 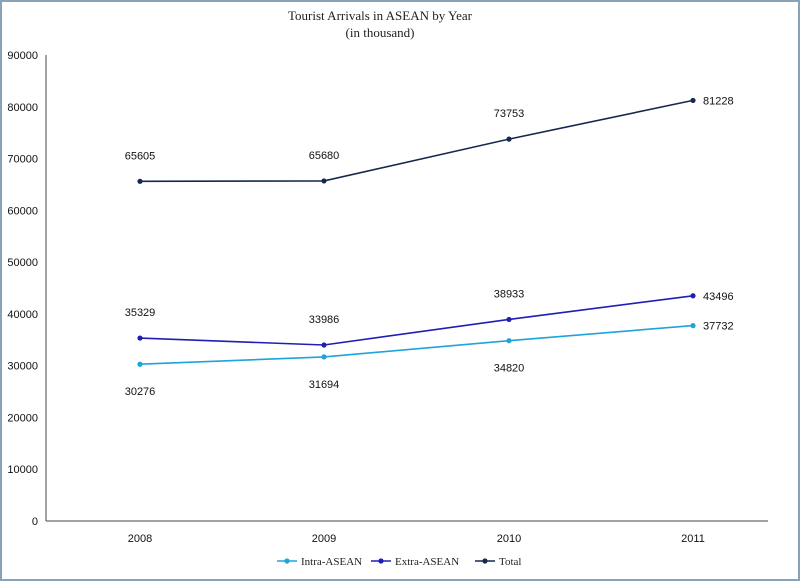 What do you see at coordinates (510, 562) in the screenshot?
I see `legend-label: Total` at bounding box center [510, 562].